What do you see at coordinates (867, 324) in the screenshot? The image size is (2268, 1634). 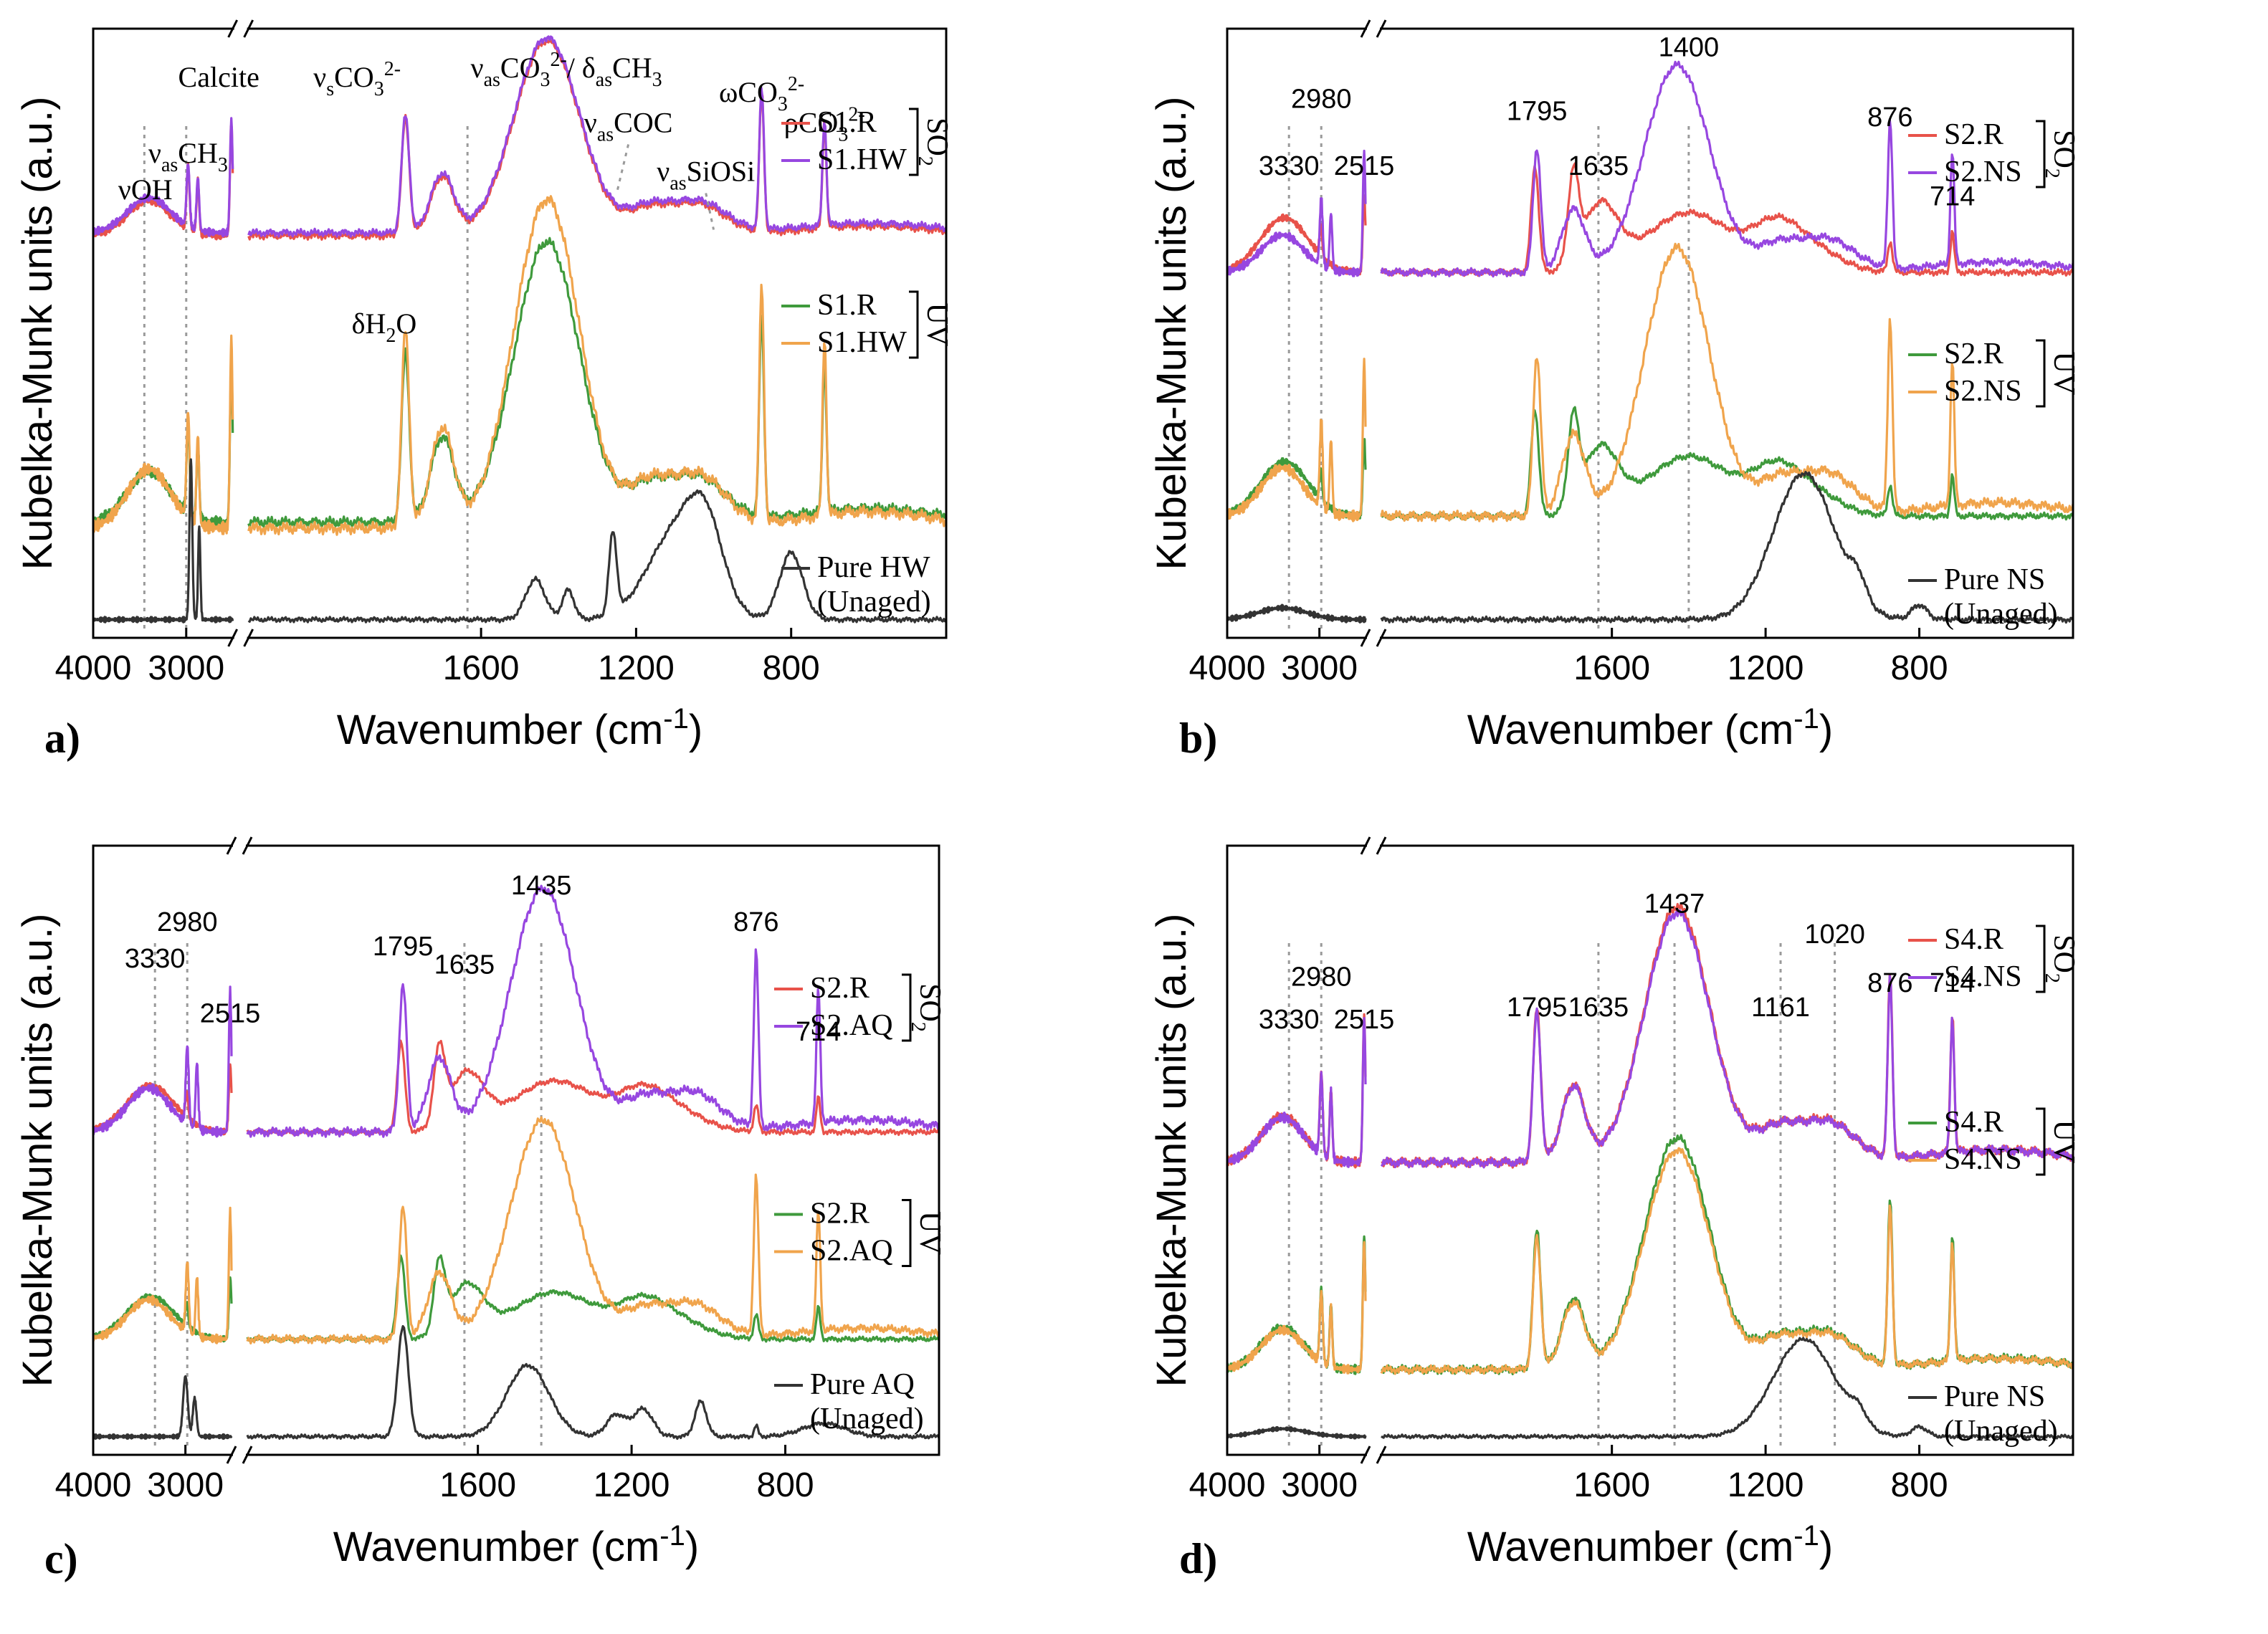 I see `legend-group: S1.R S1.HW UV` at bounding box center [867, 324].